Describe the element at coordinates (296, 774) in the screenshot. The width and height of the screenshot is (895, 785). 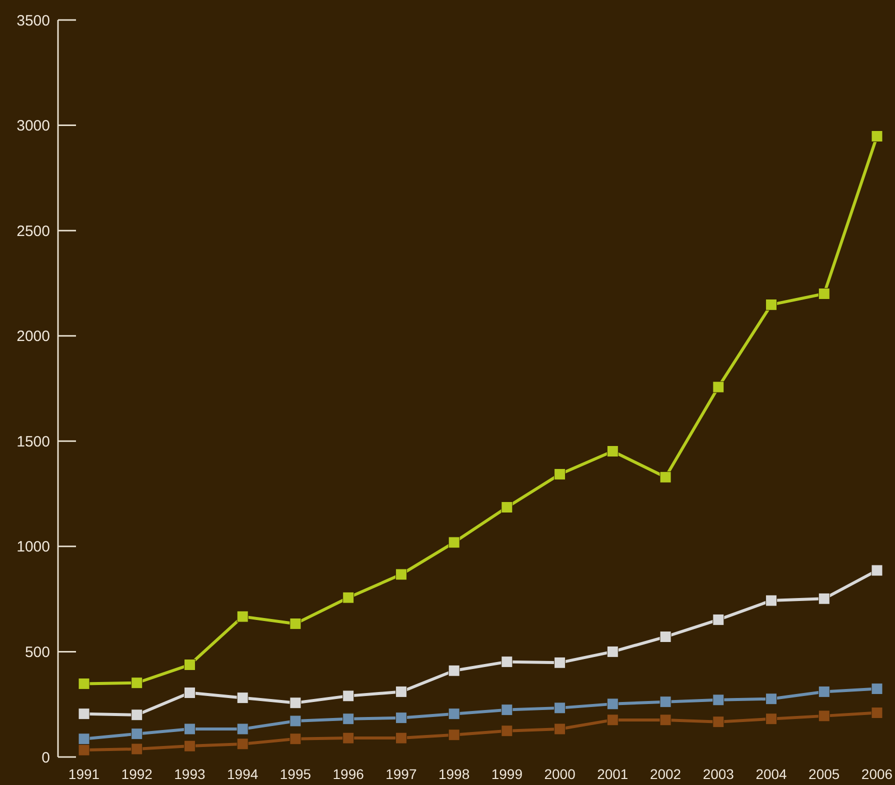
I see `x-tick-label: 1995` at that location.